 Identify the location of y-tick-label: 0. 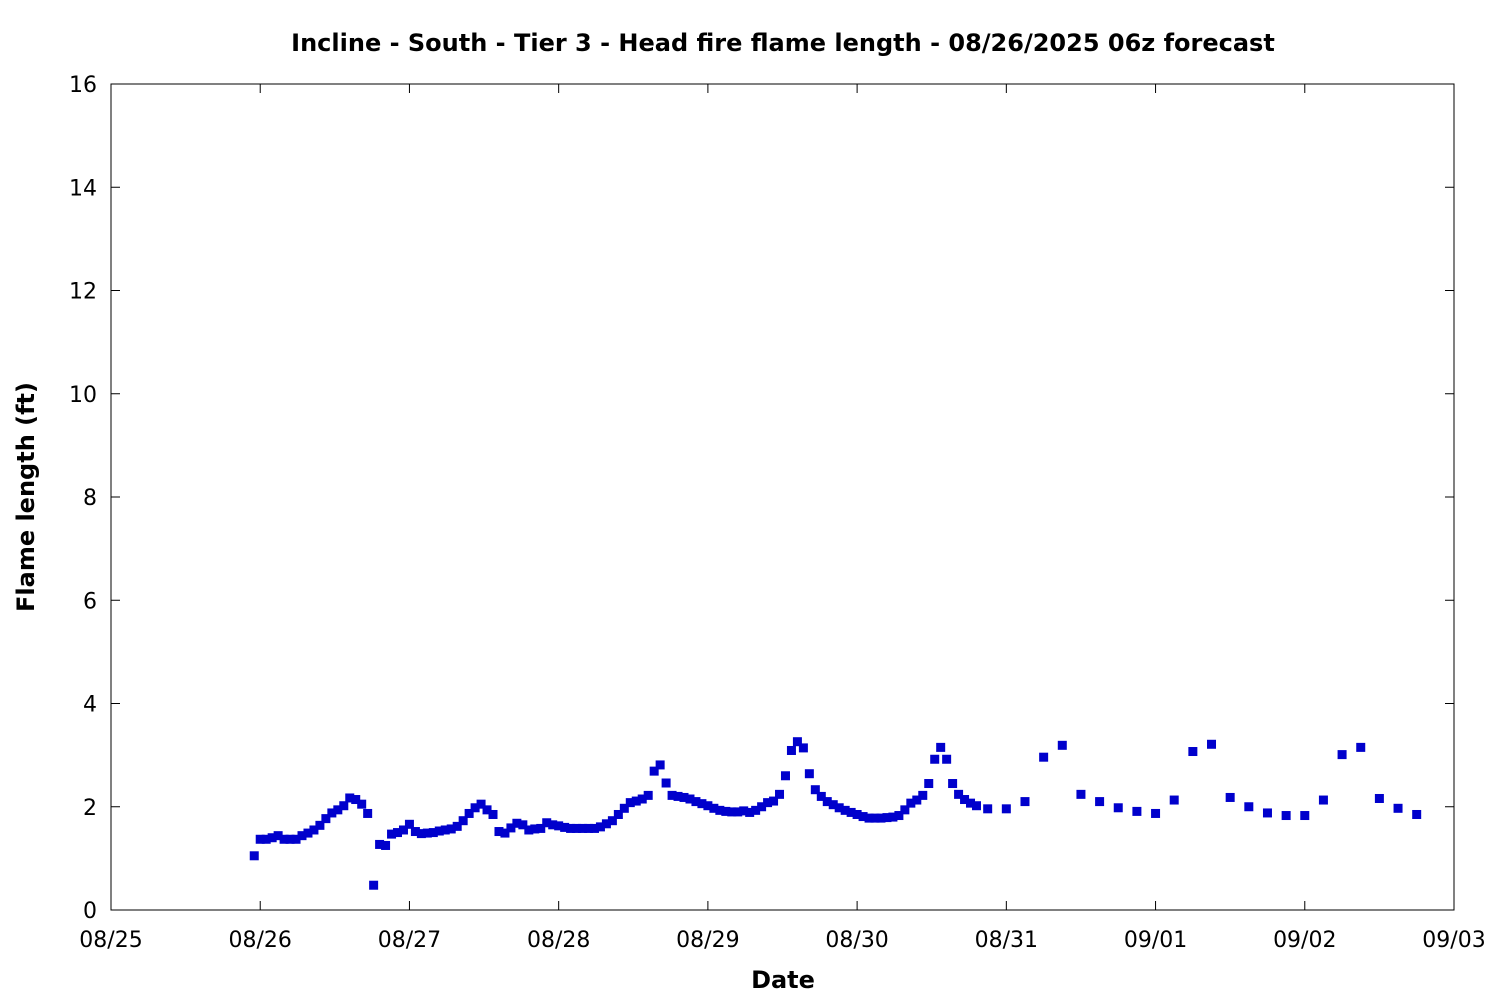
(90, 911).